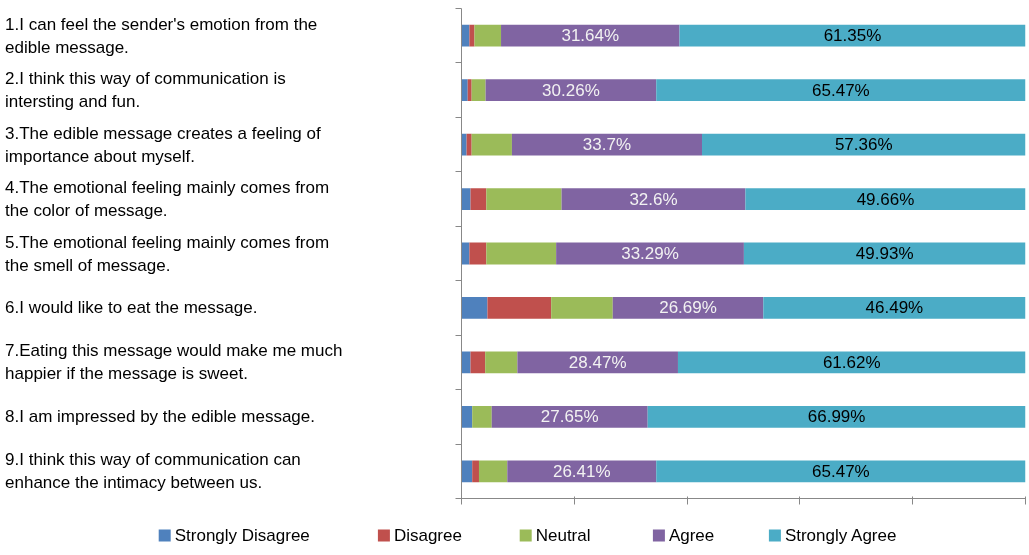 This screenshot has height=555, width=1029. What do you see at coordinates (163, 144) in the screenshot?
I see `y-tick-label: 3.The edible message creates a feeling of importance about myself.` at bounding box center [163, 144].